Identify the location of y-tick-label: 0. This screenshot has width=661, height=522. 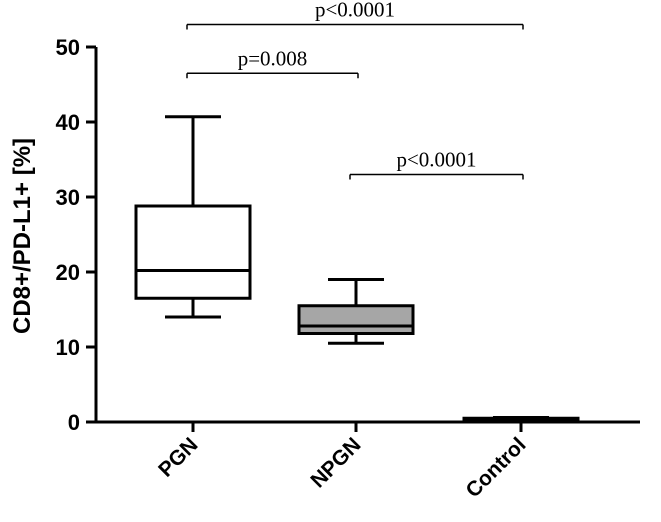
(74, 422).